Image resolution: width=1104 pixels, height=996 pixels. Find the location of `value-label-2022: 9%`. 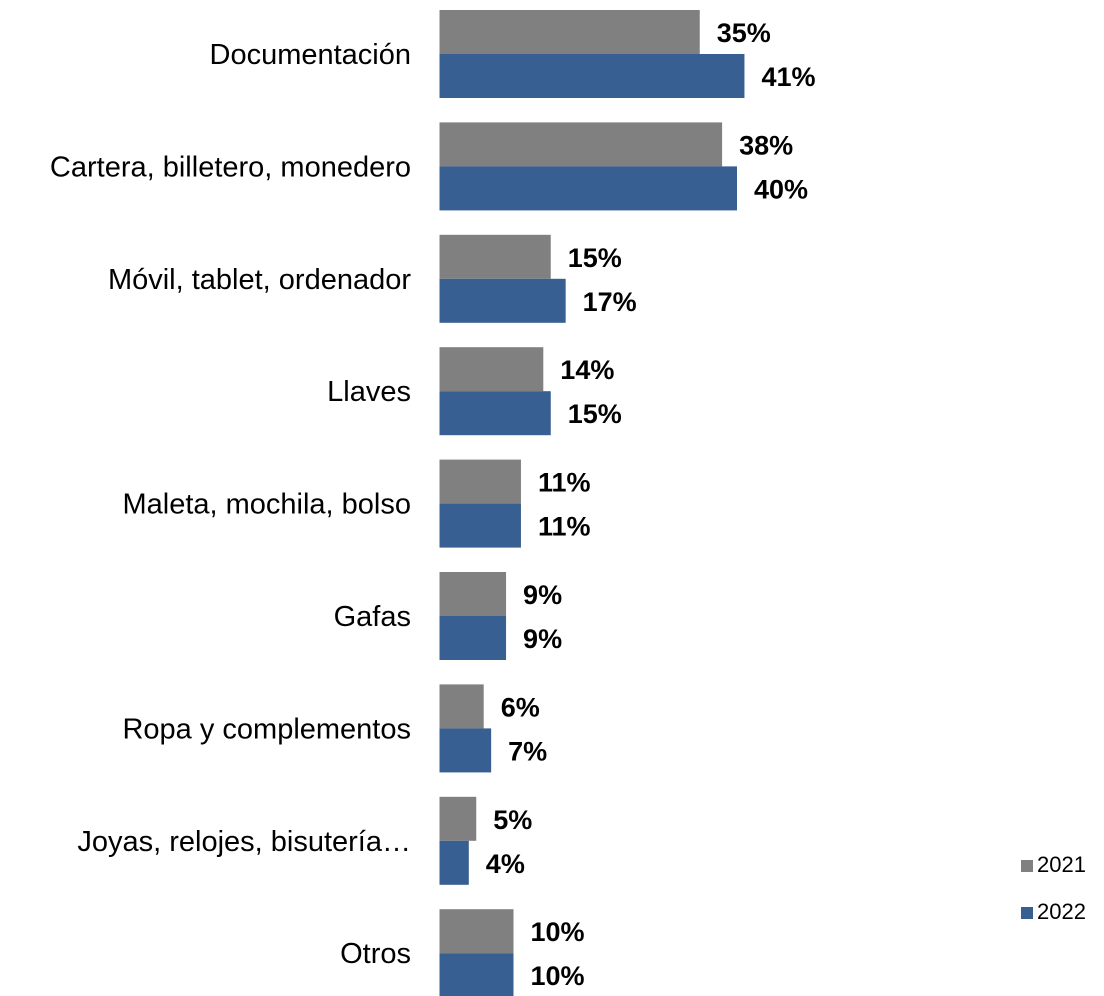

value-label-2022: 9% is located at coordinates (542, 639).